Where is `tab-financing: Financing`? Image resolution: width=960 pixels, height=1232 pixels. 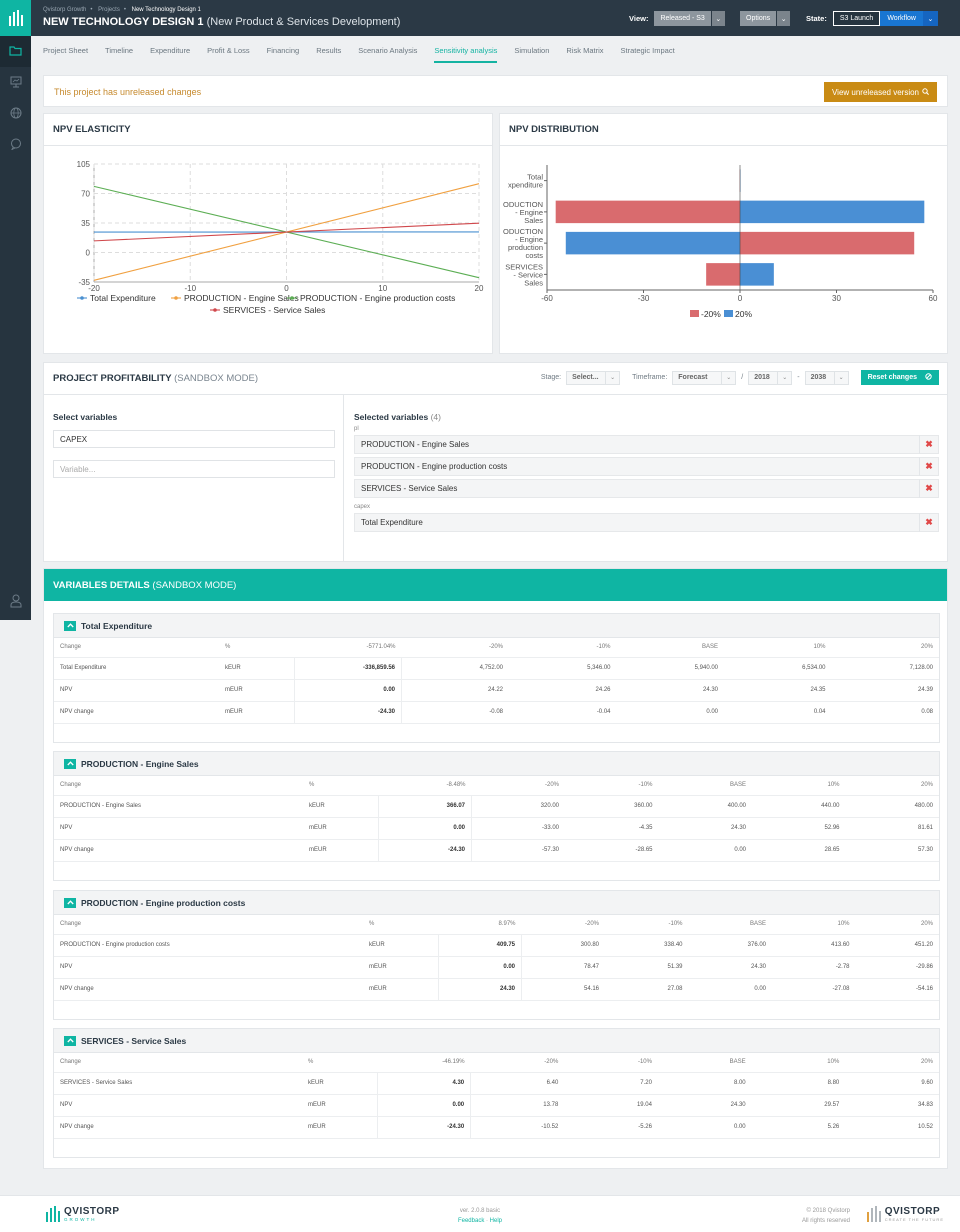 tab-financing: Financing is located at coordinates (283, 50).